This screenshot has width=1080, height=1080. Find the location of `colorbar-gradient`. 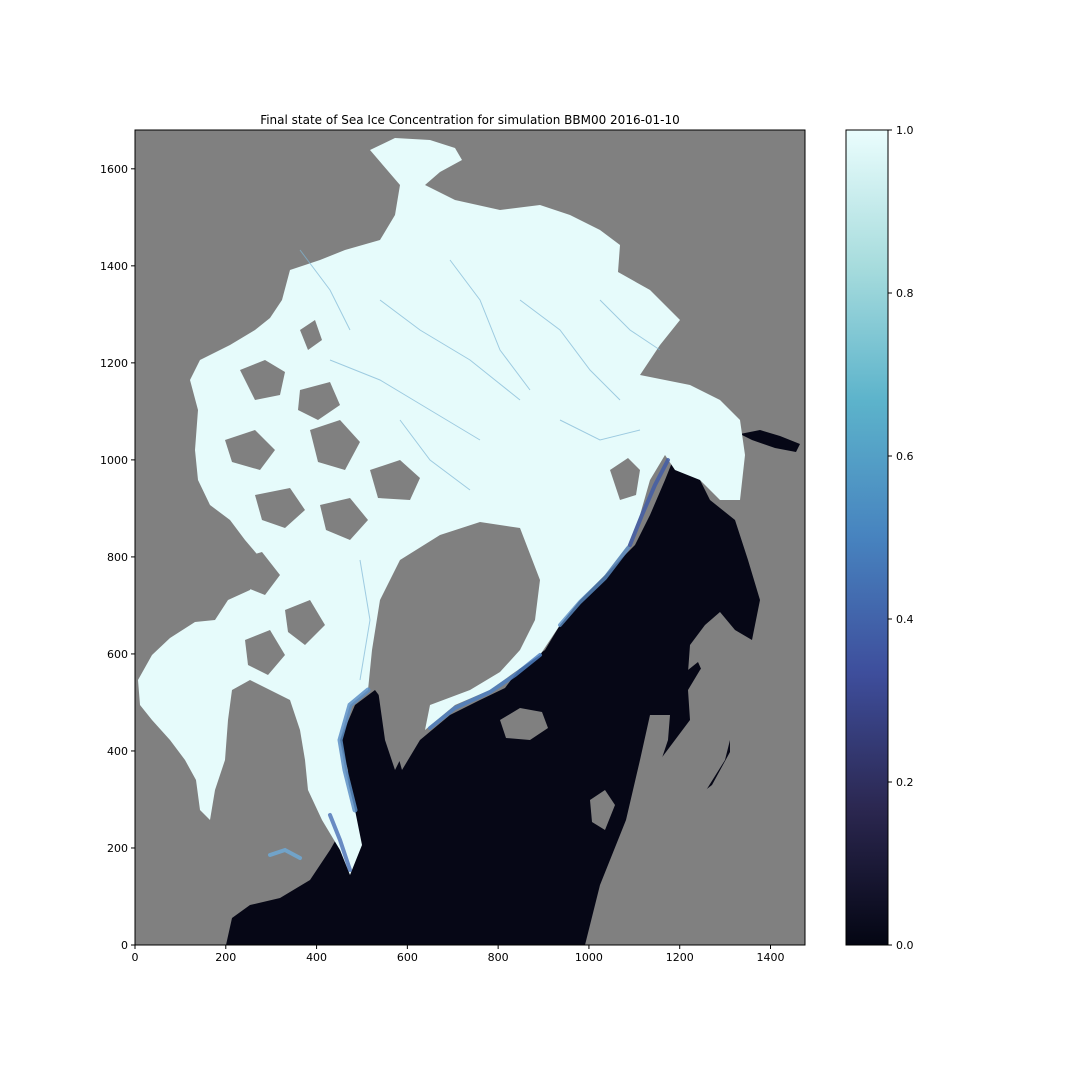

colorbar-gradient is located at coordinates (867, 537).